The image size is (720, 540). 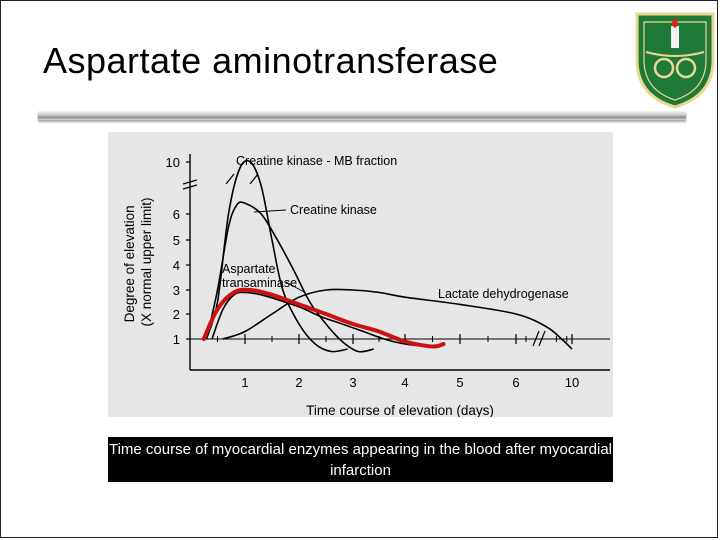 What do you see at coordinates (398, 362) in the screenshot?
I see `x-tick-group: 1 2 3 4 5 6 10` at bounding box center [398, 362].